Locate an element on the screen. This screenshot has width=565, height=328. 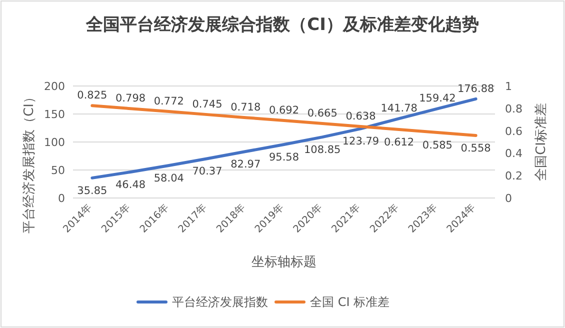
data-label: 0.692 is located at coordinates (284, 110).